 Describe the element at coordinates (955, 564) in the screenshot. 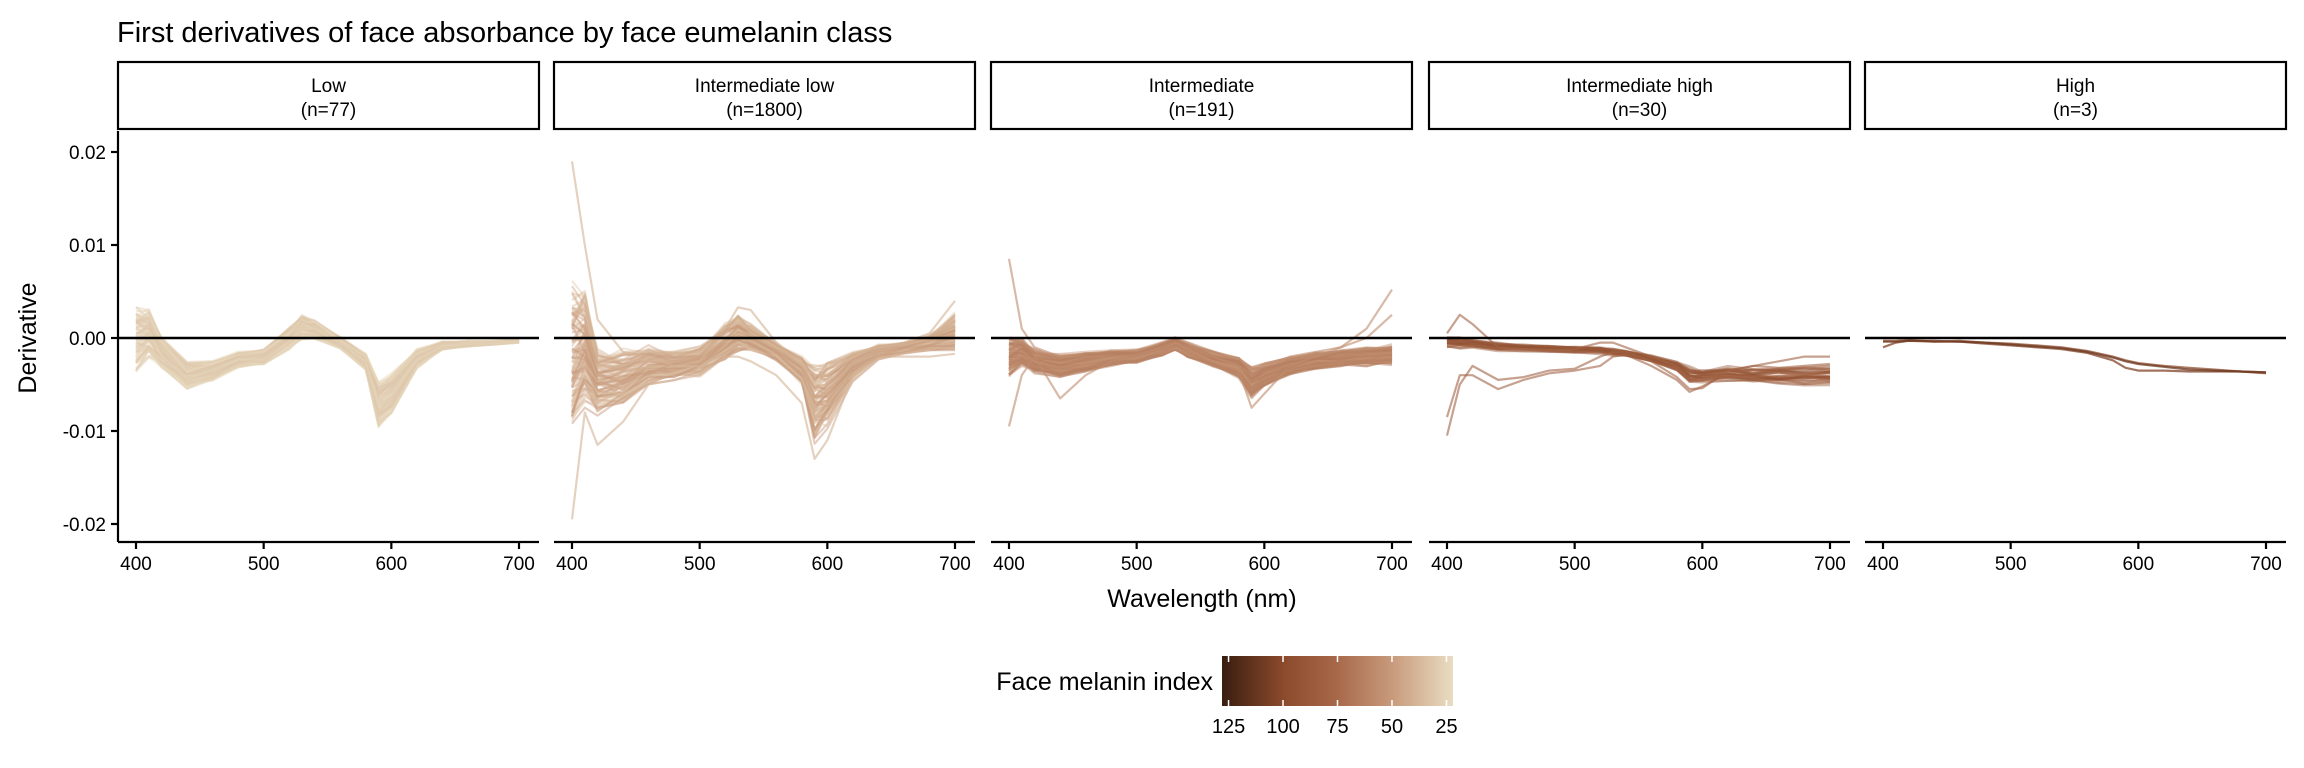

I see `x-tick-label: 700` at that location.